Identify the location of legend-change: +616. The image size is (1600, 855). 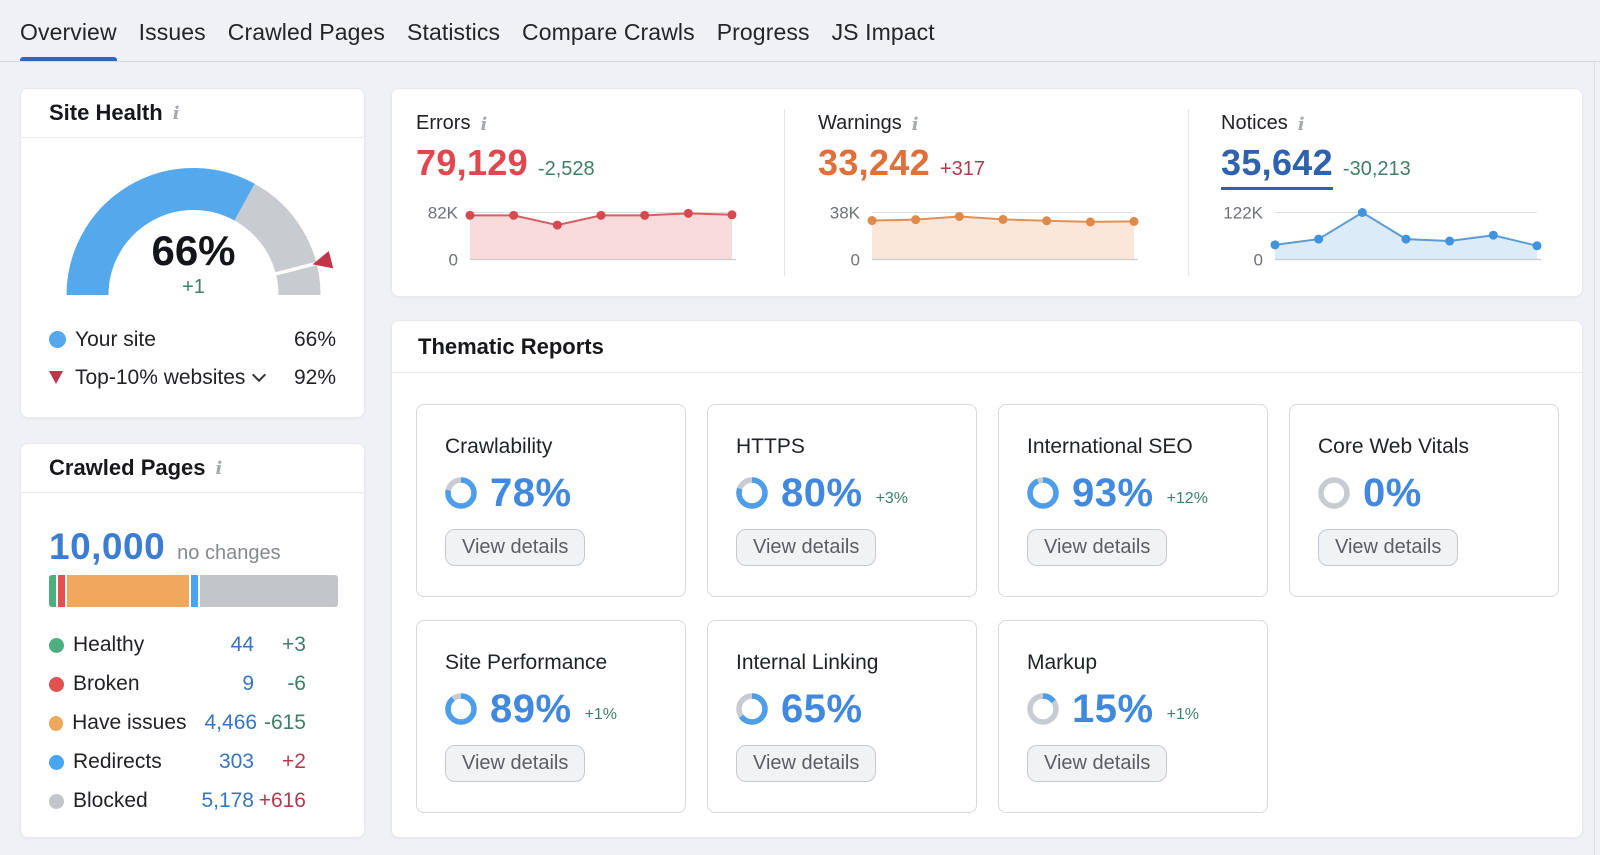
(282, 800).